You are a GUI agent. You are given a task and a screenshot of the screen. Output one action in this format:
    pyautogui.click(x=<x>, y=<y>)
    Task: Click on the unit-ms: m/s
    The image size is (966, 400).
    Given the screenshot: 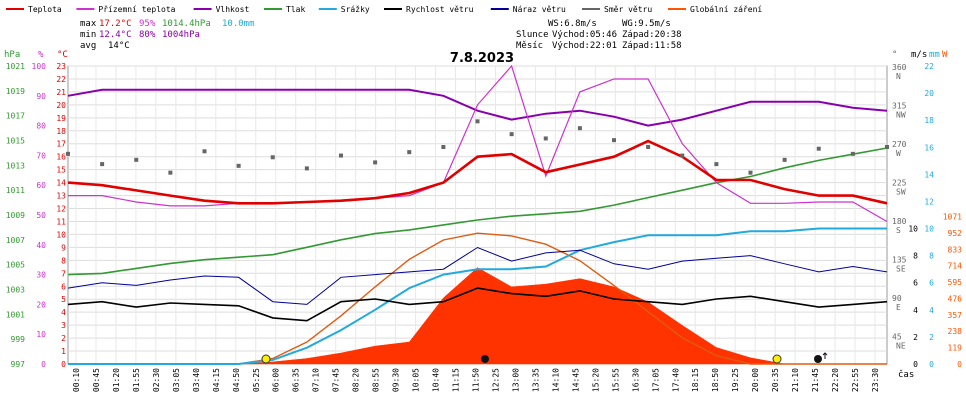 What is the action you would take?
    pyautogui.click(x=919, y=55)
    